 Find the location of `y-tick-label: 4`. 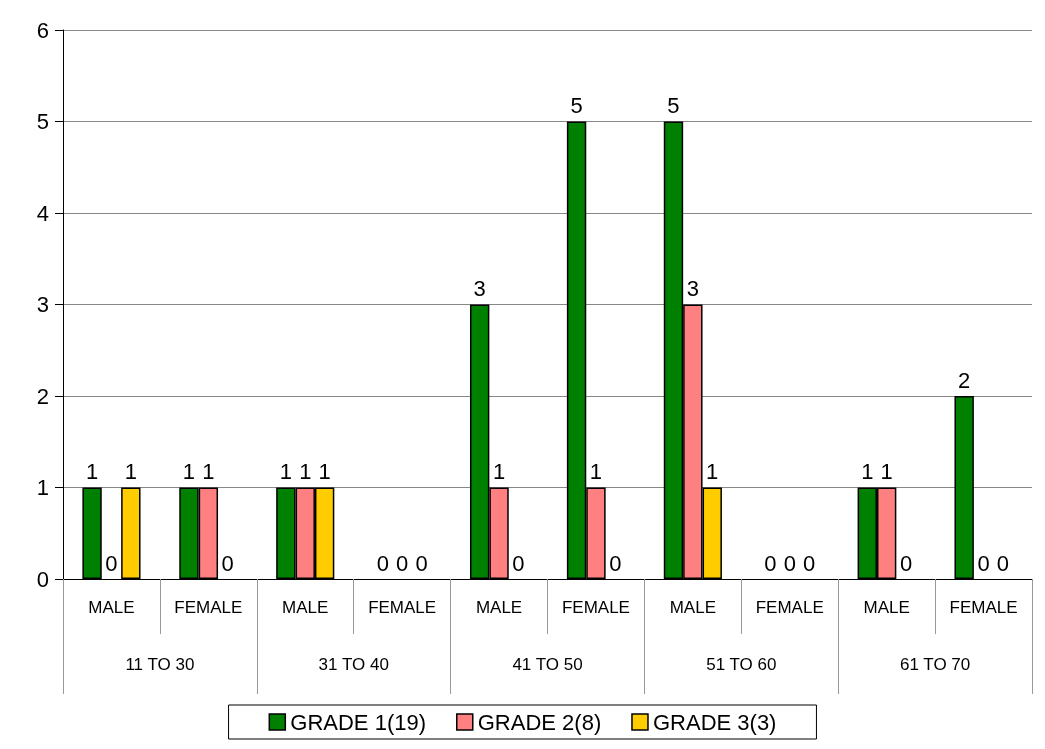

y-tick-label: 4 is located at coordinates (42, 213).